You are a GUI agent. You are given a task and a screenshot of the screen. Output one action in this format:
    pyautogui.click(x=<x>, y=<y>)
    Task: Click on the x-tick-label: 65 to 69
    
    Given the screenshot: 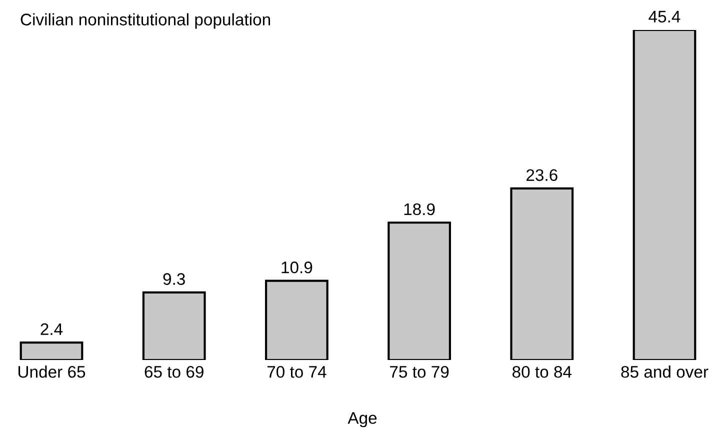 What is the action you would take?
    pyautogui.click(x=174, y=372)
    